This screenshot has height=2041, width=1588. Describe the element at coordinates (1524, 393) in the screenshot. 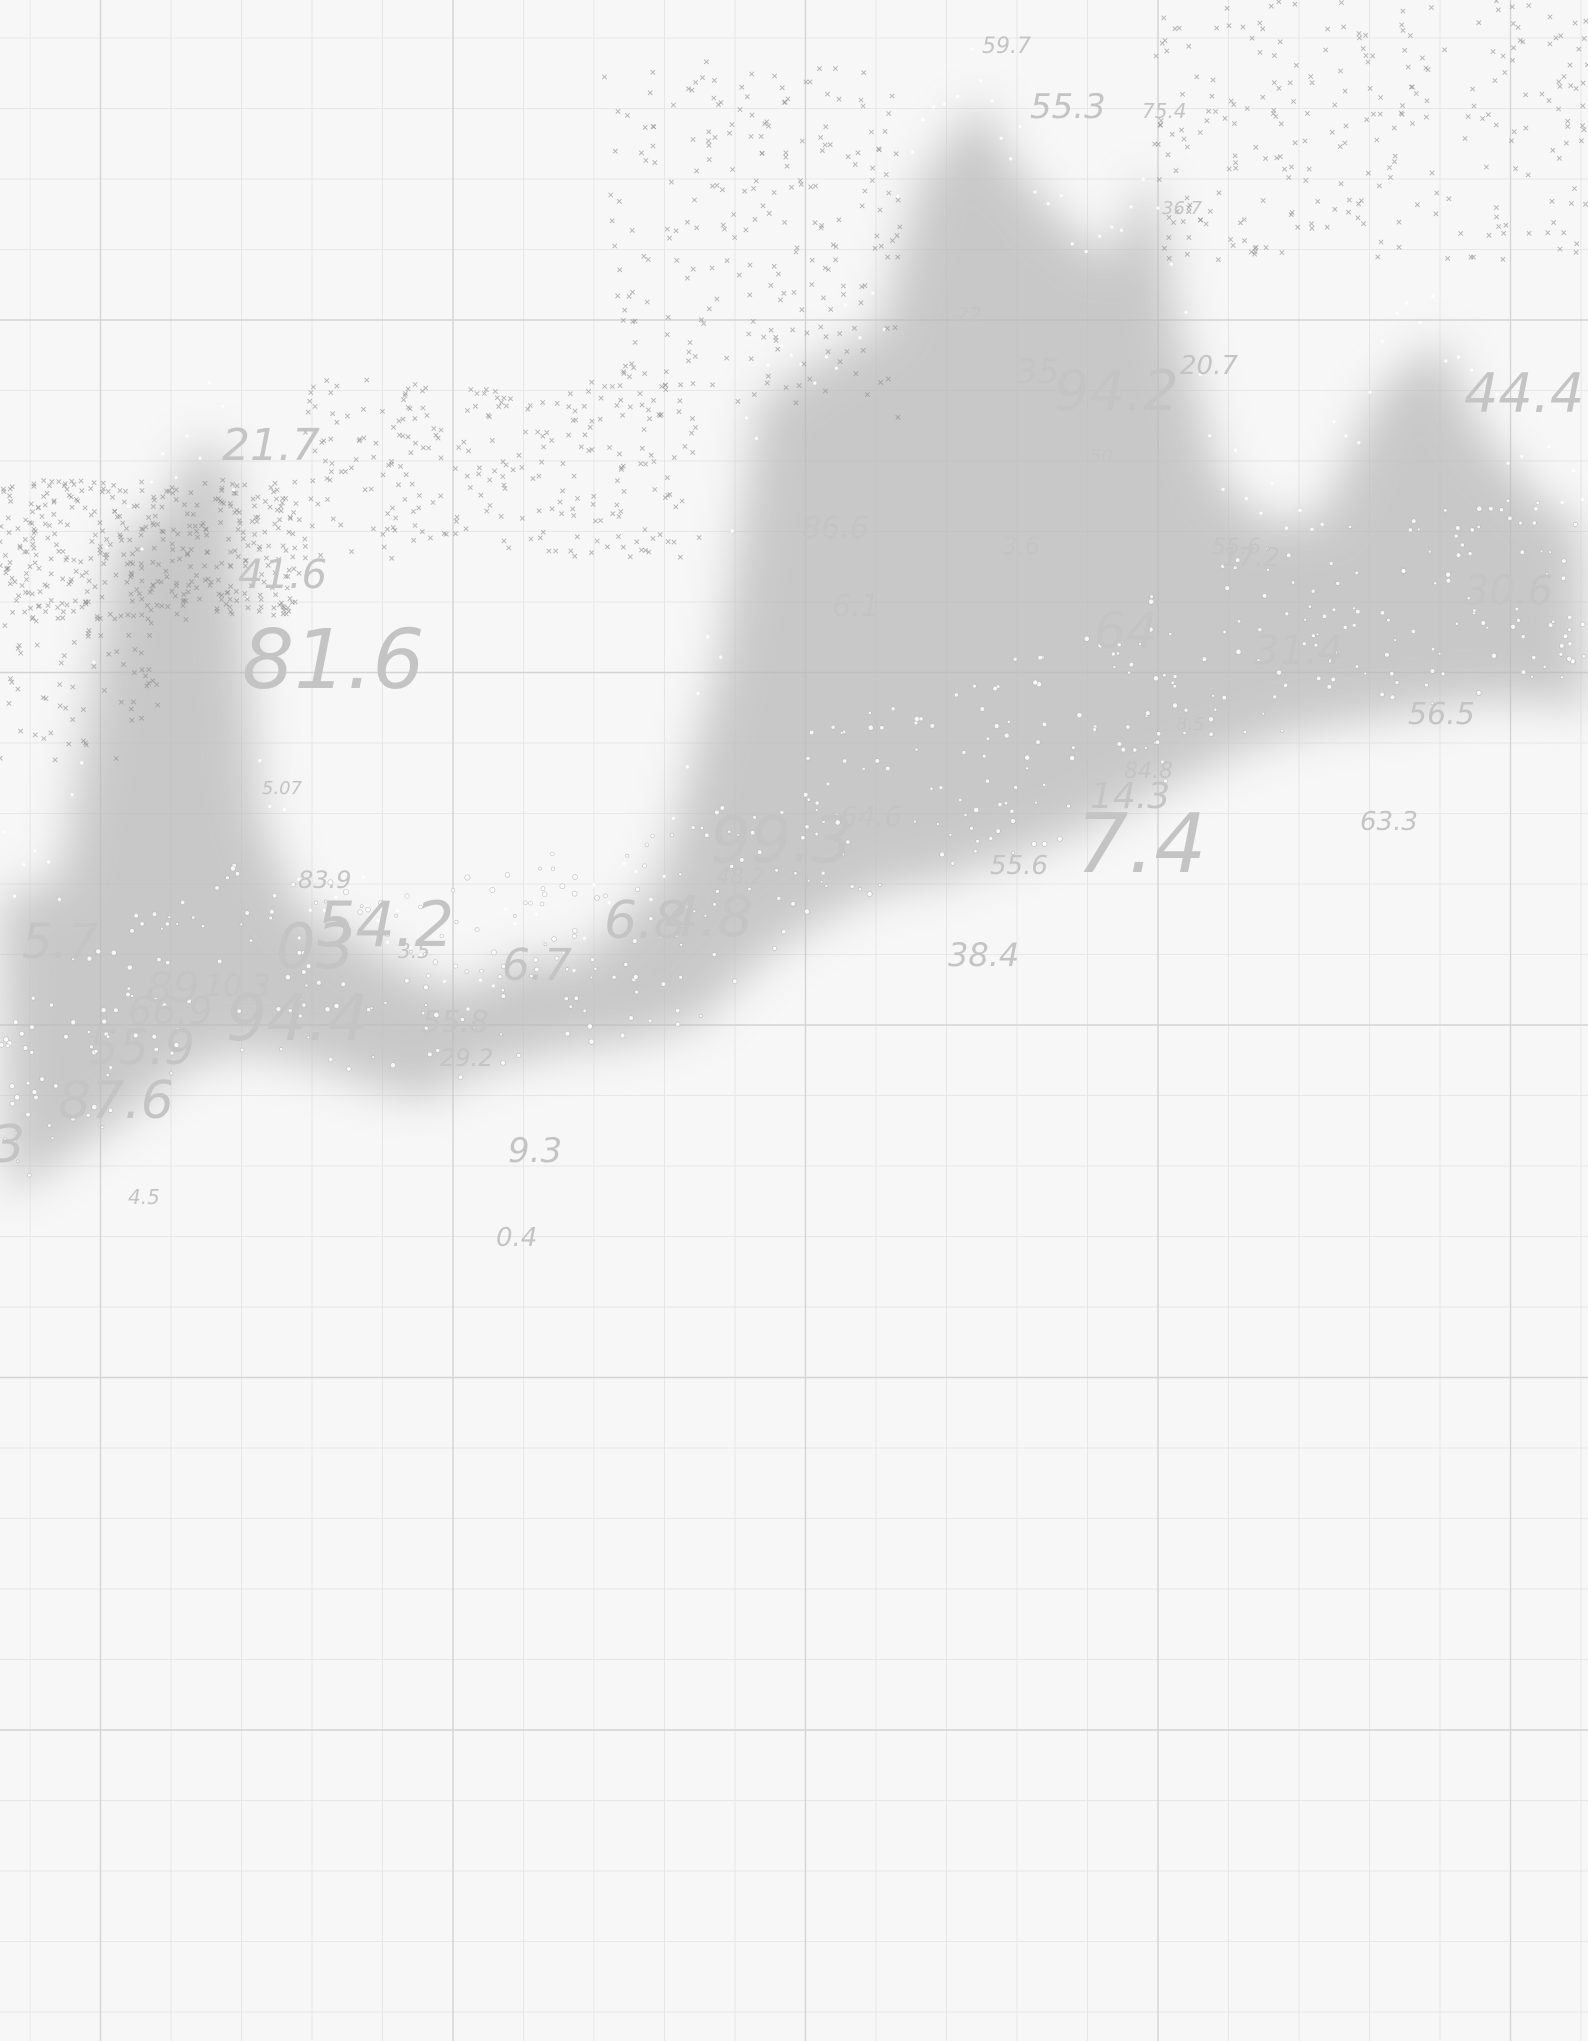

I see `number-label: 44.4` at that location.